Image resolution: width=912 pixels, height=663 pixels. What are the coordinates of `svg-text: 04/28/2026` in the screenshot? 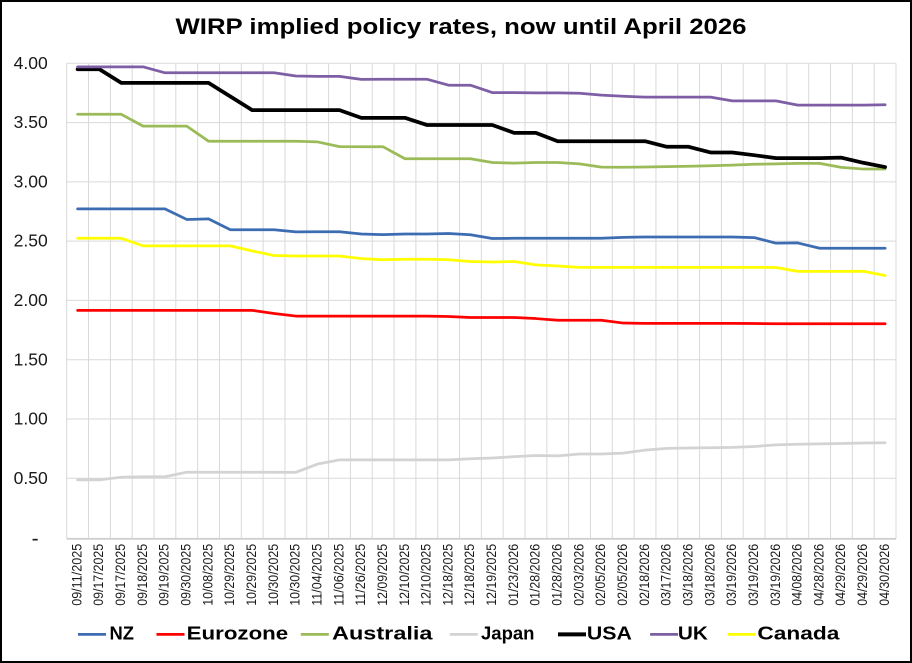 It's located at (818, 575).